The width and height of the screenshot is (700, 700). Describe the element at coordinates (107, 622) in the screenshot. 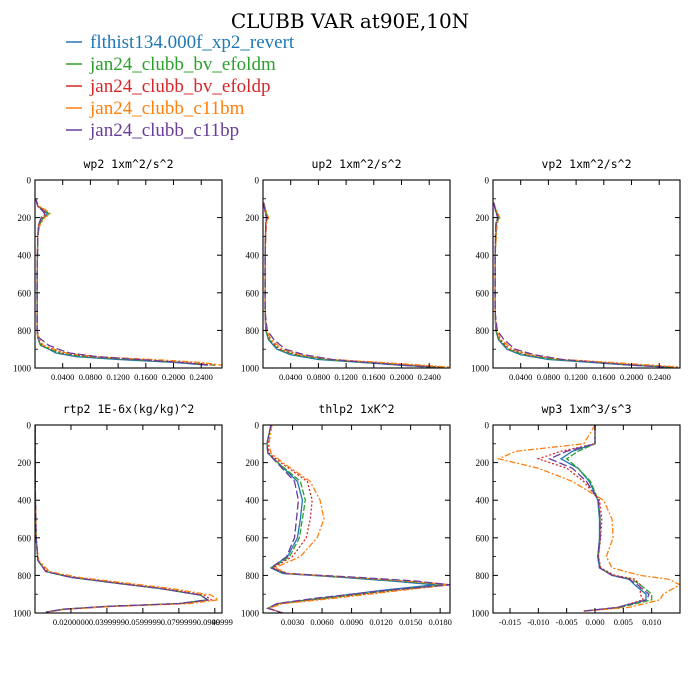

I see `x-tick-label: 0.0399999` at that location.